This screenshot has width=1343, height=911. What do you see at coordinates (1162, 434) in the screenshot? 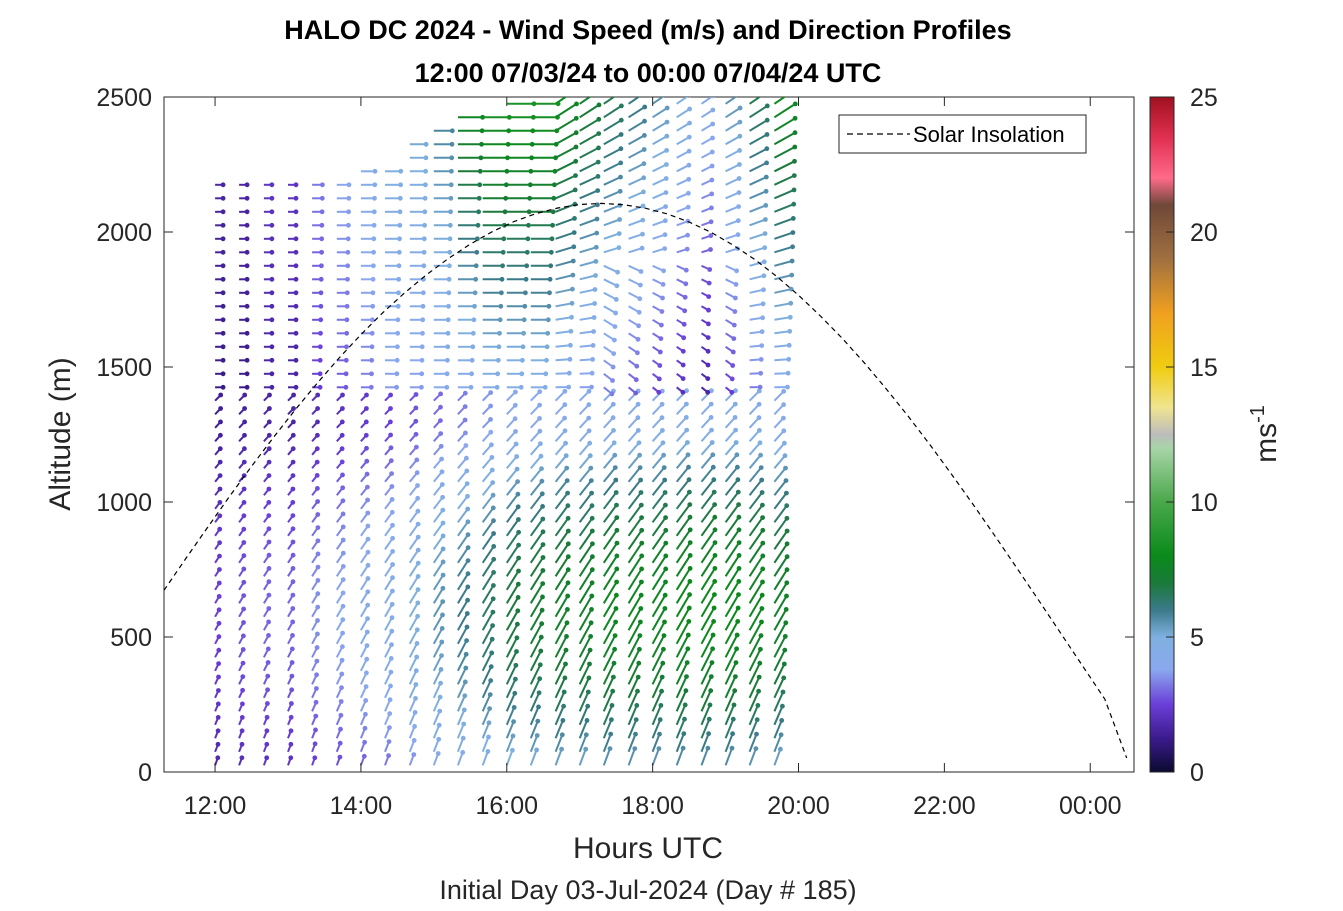
I see `colorbar-fill` at bounding box center [1162, 434].